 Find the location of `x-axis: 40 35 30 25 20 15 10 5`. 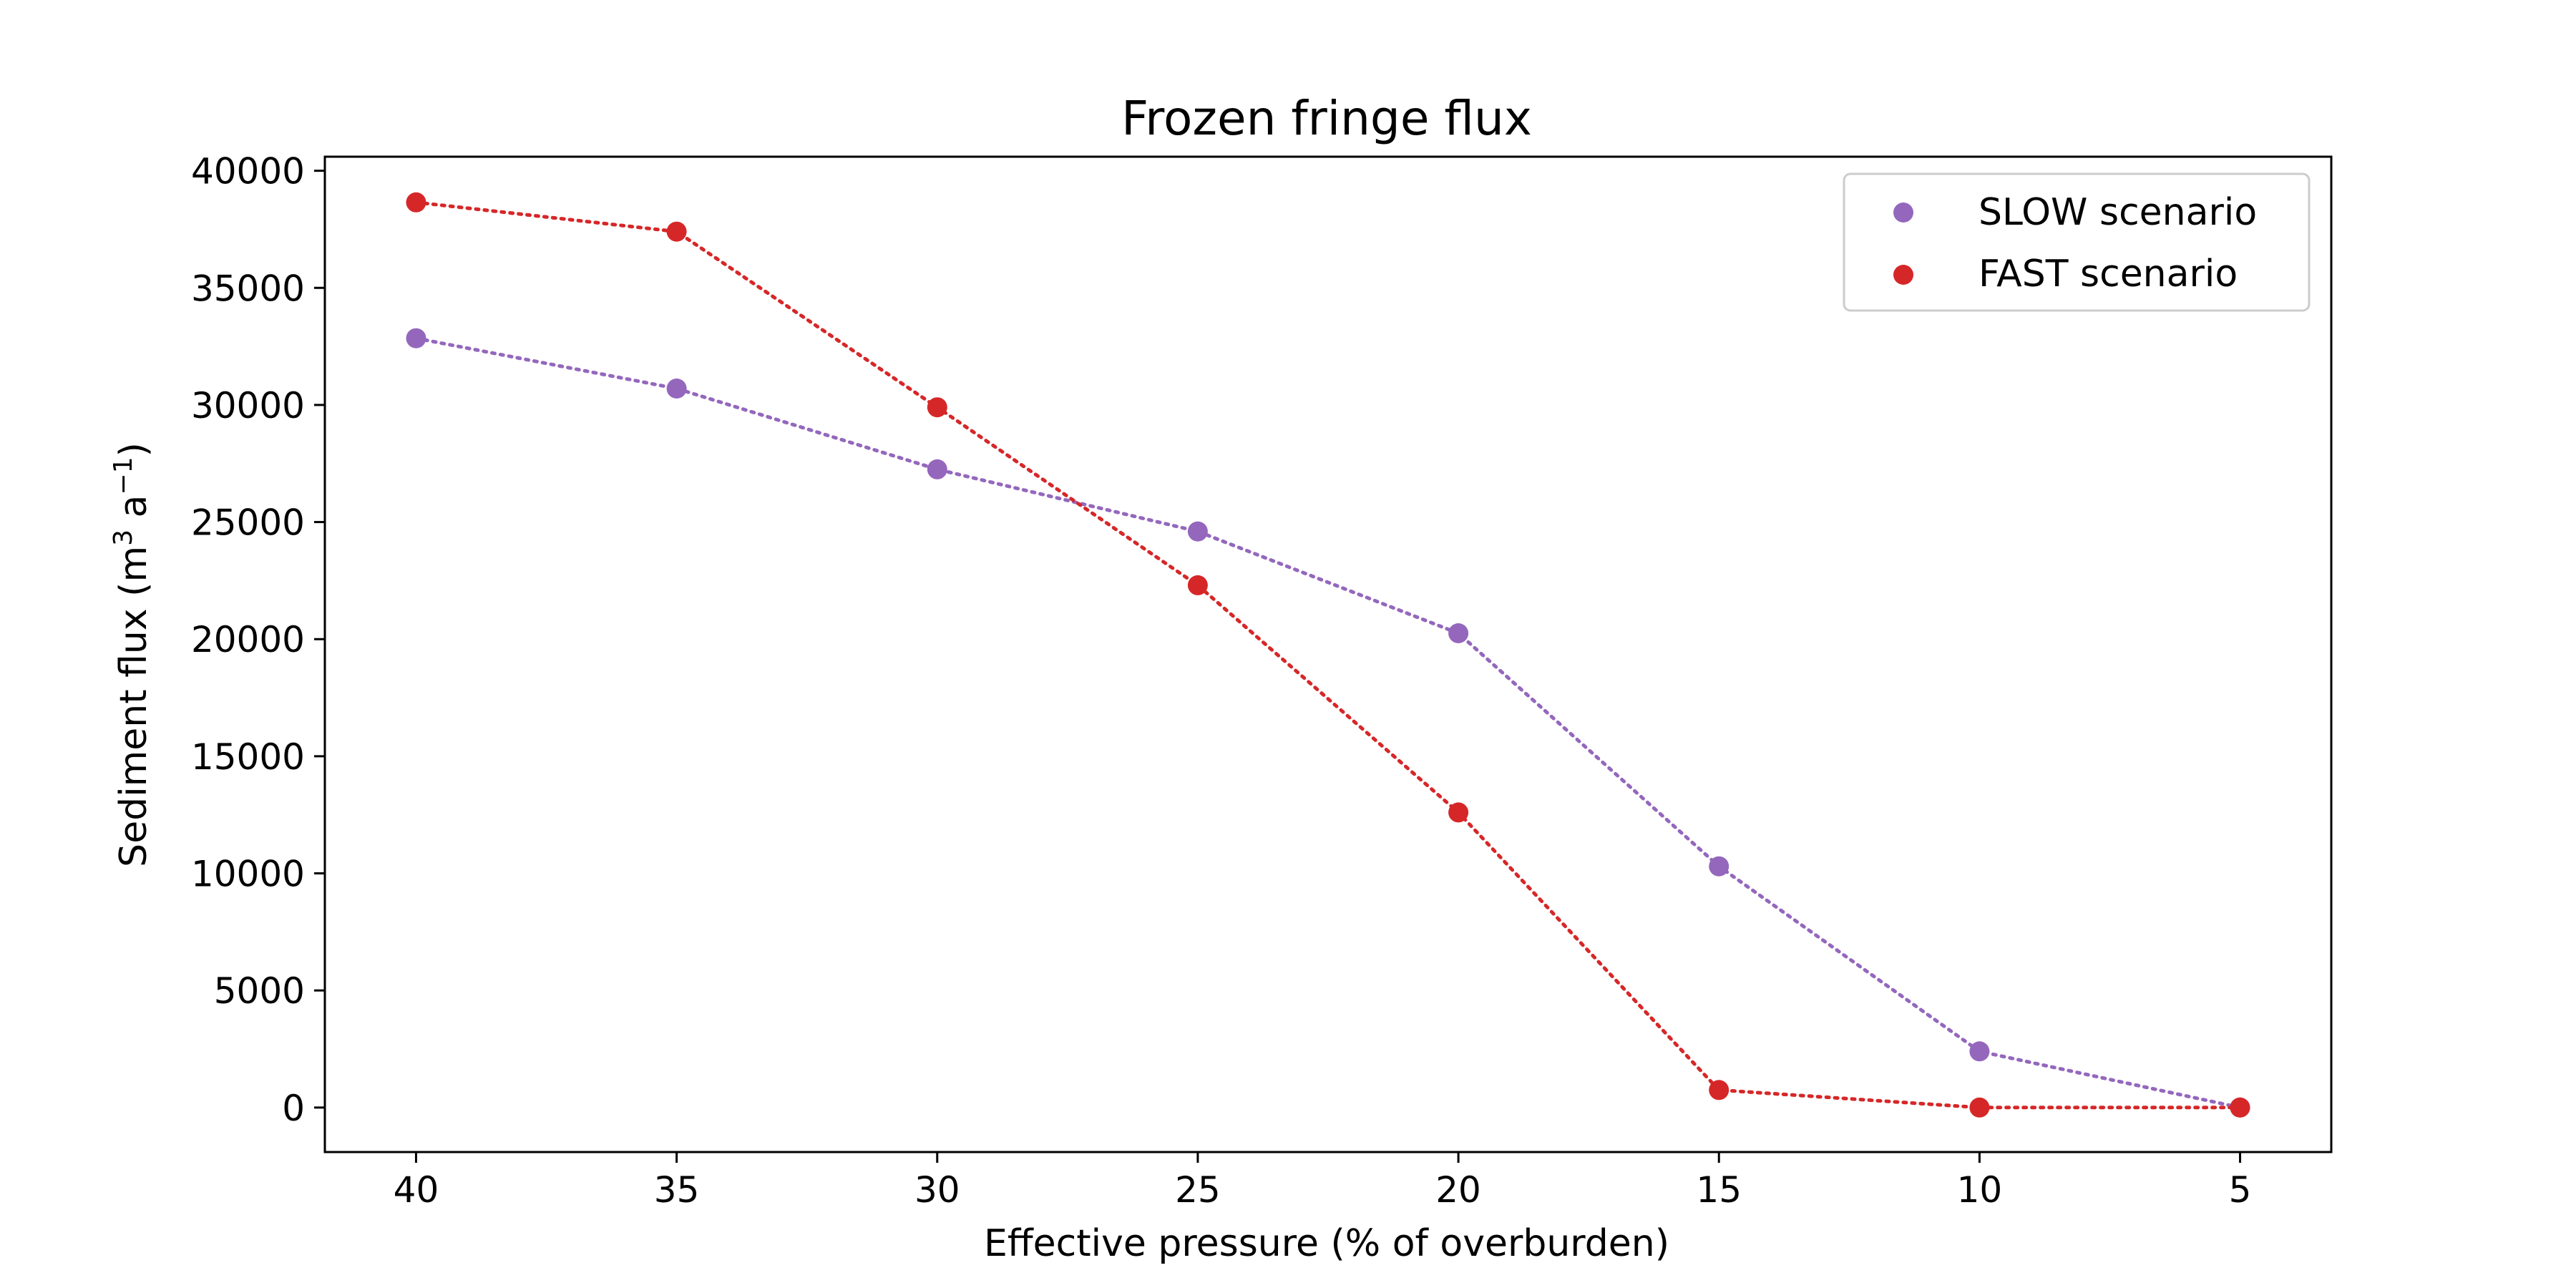

x-axis: 40 35 30 25 20 15 10 5 is located at coordinates (1323, 1181).